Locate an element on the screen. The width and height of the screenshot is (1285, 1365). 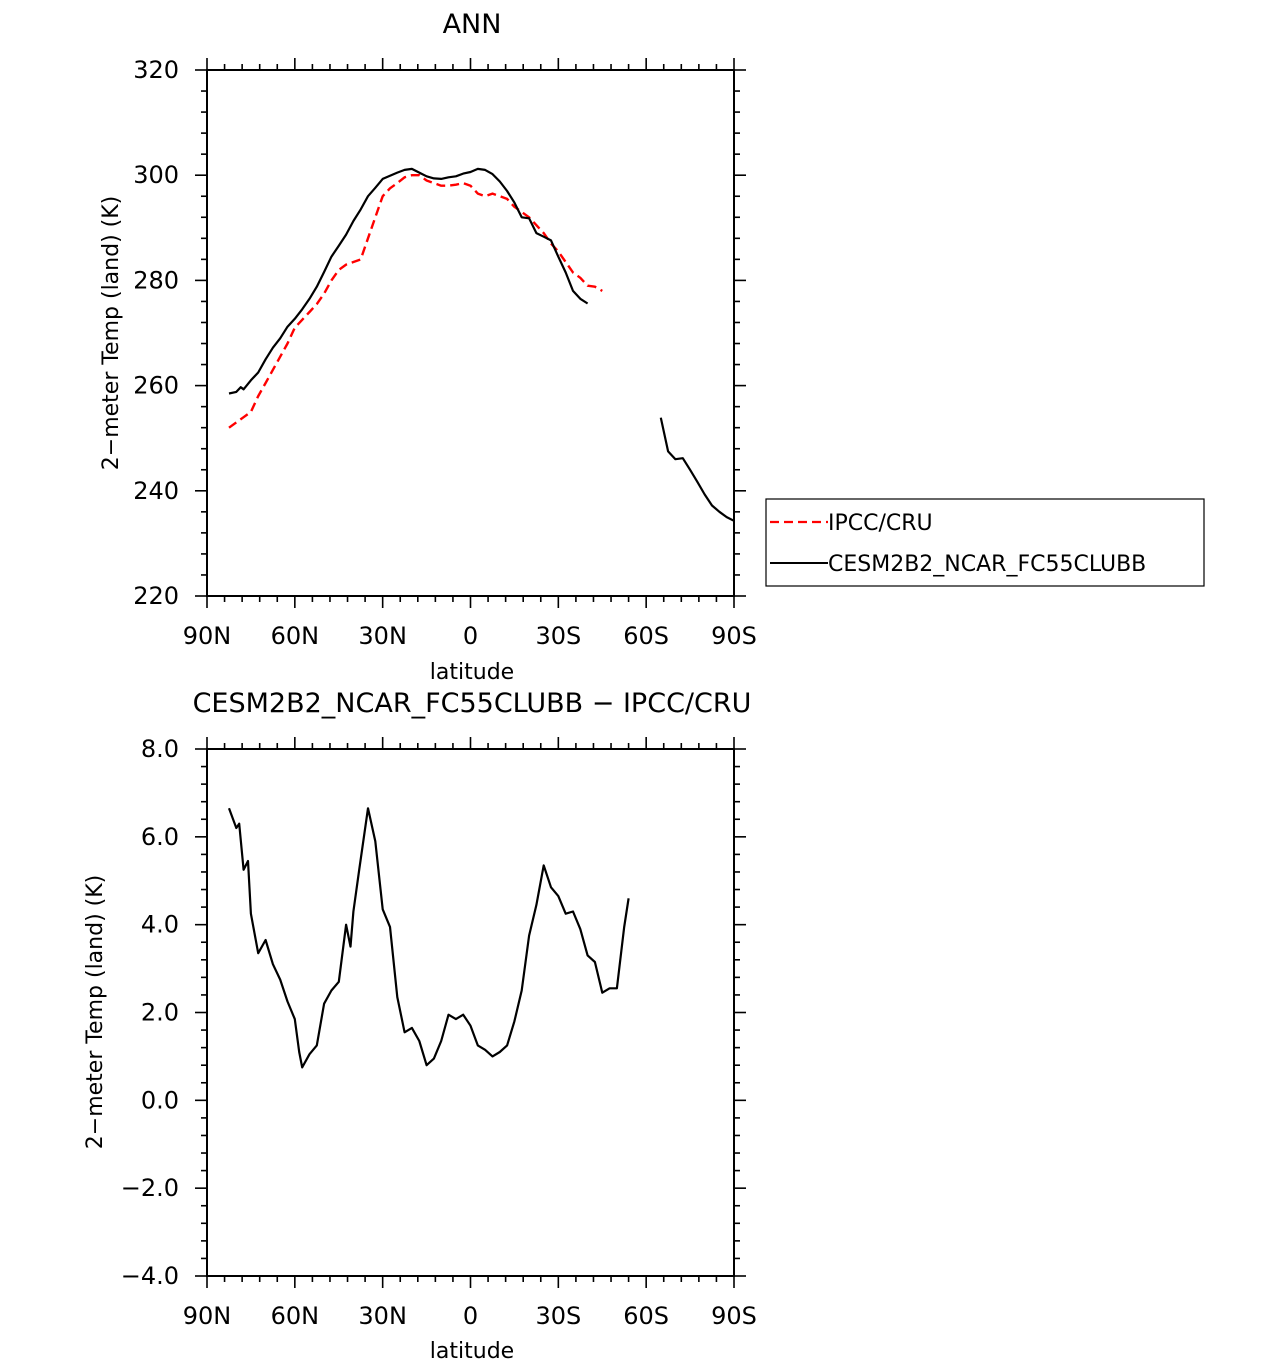
top-x-tick-label: 60S is located at coordinates (646, 636).